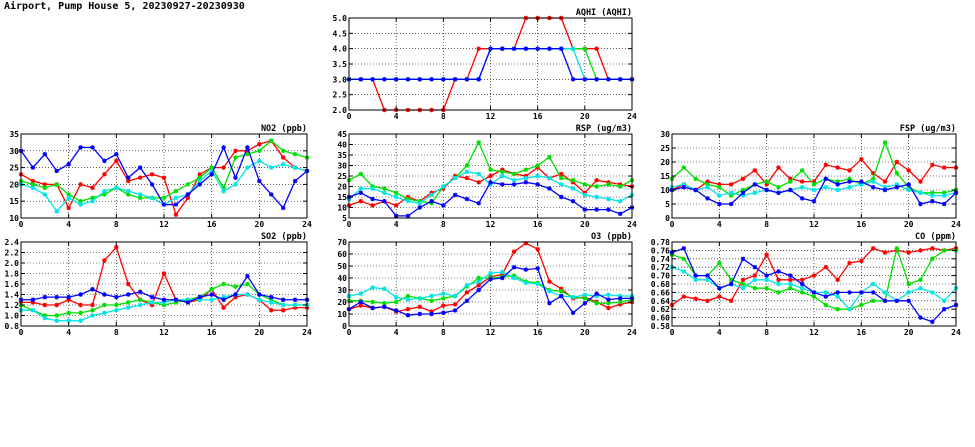 The image size is (975, 447). What do you see at coordinates (665, 176) in the screenshot?
I see `y-tick-label: 15` at bounding box center [665, 176].